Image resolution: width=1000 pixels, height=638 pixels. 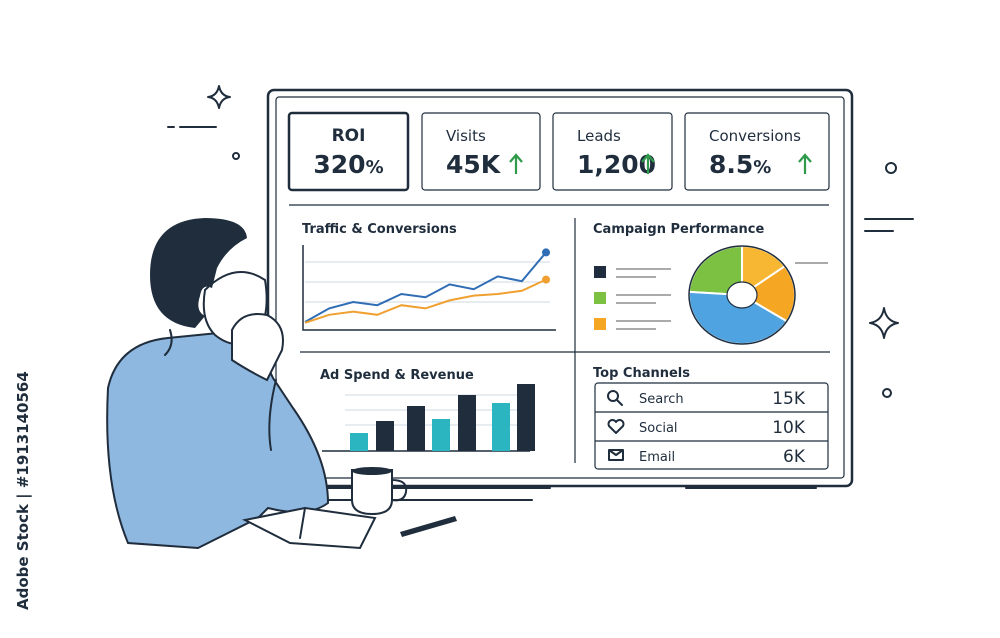 I want to click on kpi-value: 8.5%, so click(x=740, y=164).